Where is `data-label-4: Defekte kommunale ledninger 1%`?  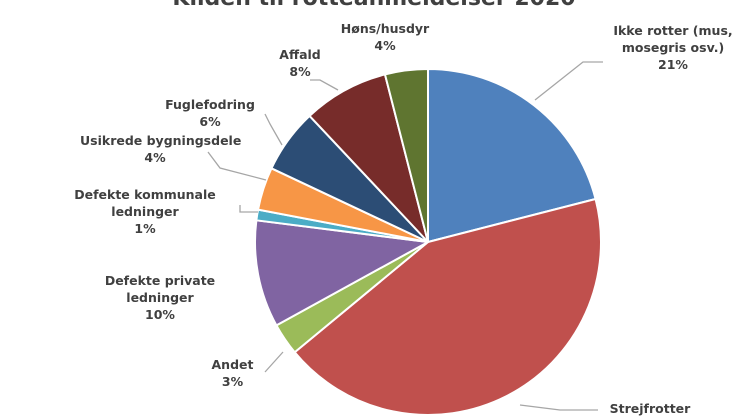
data-label-4: Defekte kommunale ledninger 1% is located at coordinates (145, 211).